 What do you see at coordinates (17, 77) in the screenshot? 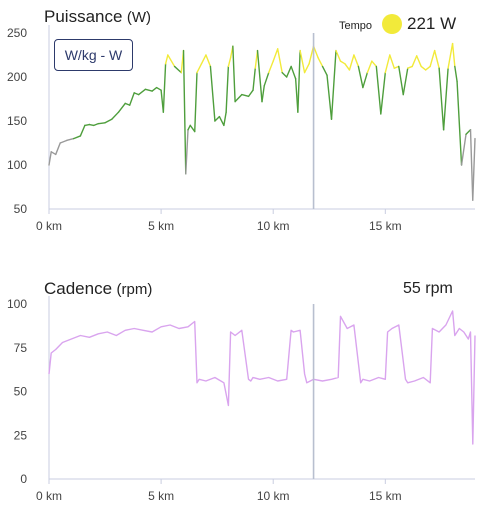
I see `y-tick-label: 200` at bounding box center [17, 77].